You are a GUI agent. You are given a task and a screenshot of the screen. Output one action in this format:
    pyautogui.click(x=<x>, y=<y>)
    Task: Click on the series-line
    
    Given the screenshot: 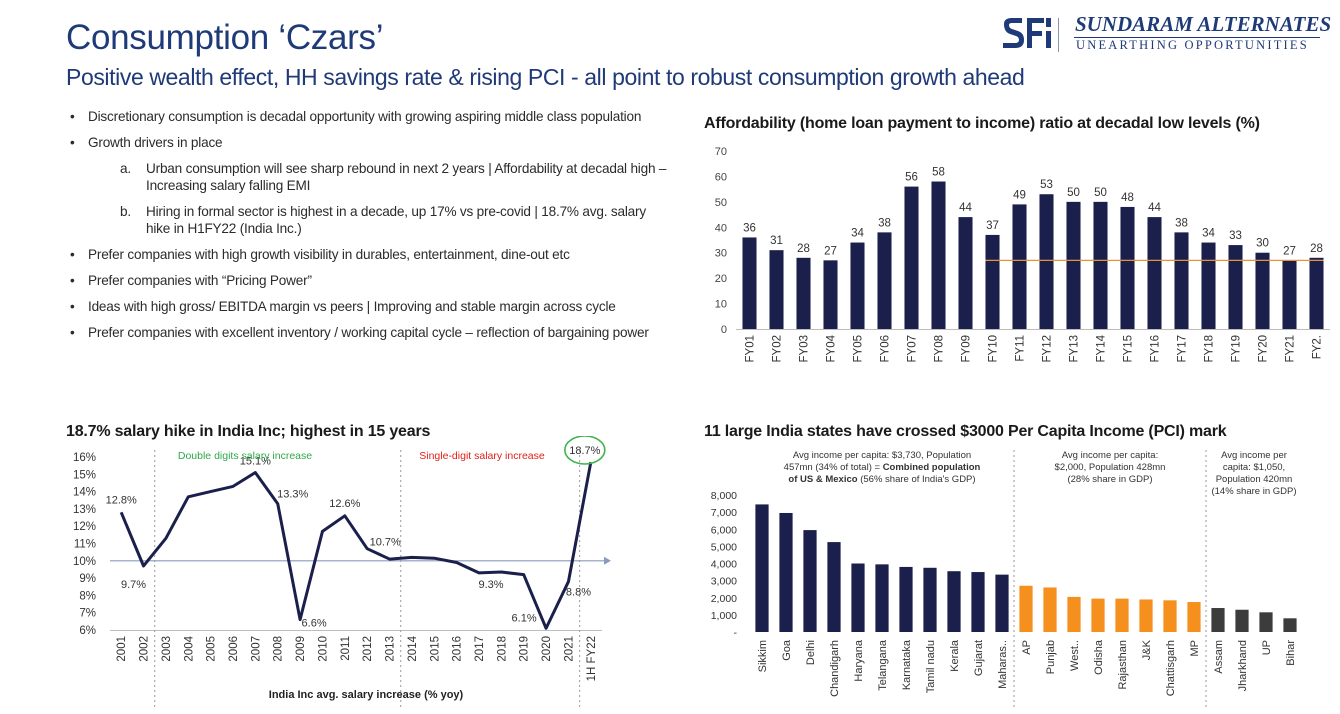 What is the action you would take?
    pyautogui.click(x=356, y=545)
    